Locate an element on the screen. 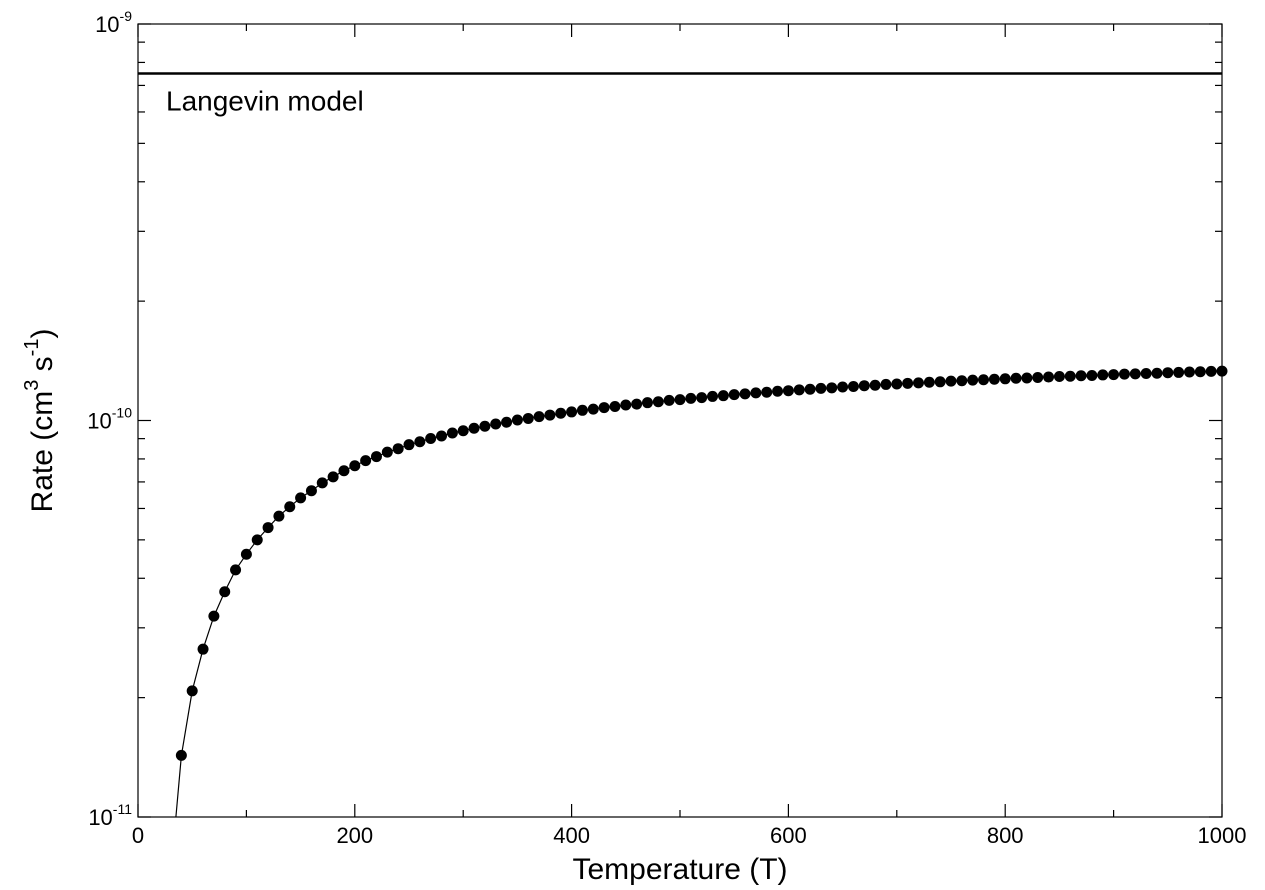  y-tick-label-exp: -11 is located at coordinates (122, 809).